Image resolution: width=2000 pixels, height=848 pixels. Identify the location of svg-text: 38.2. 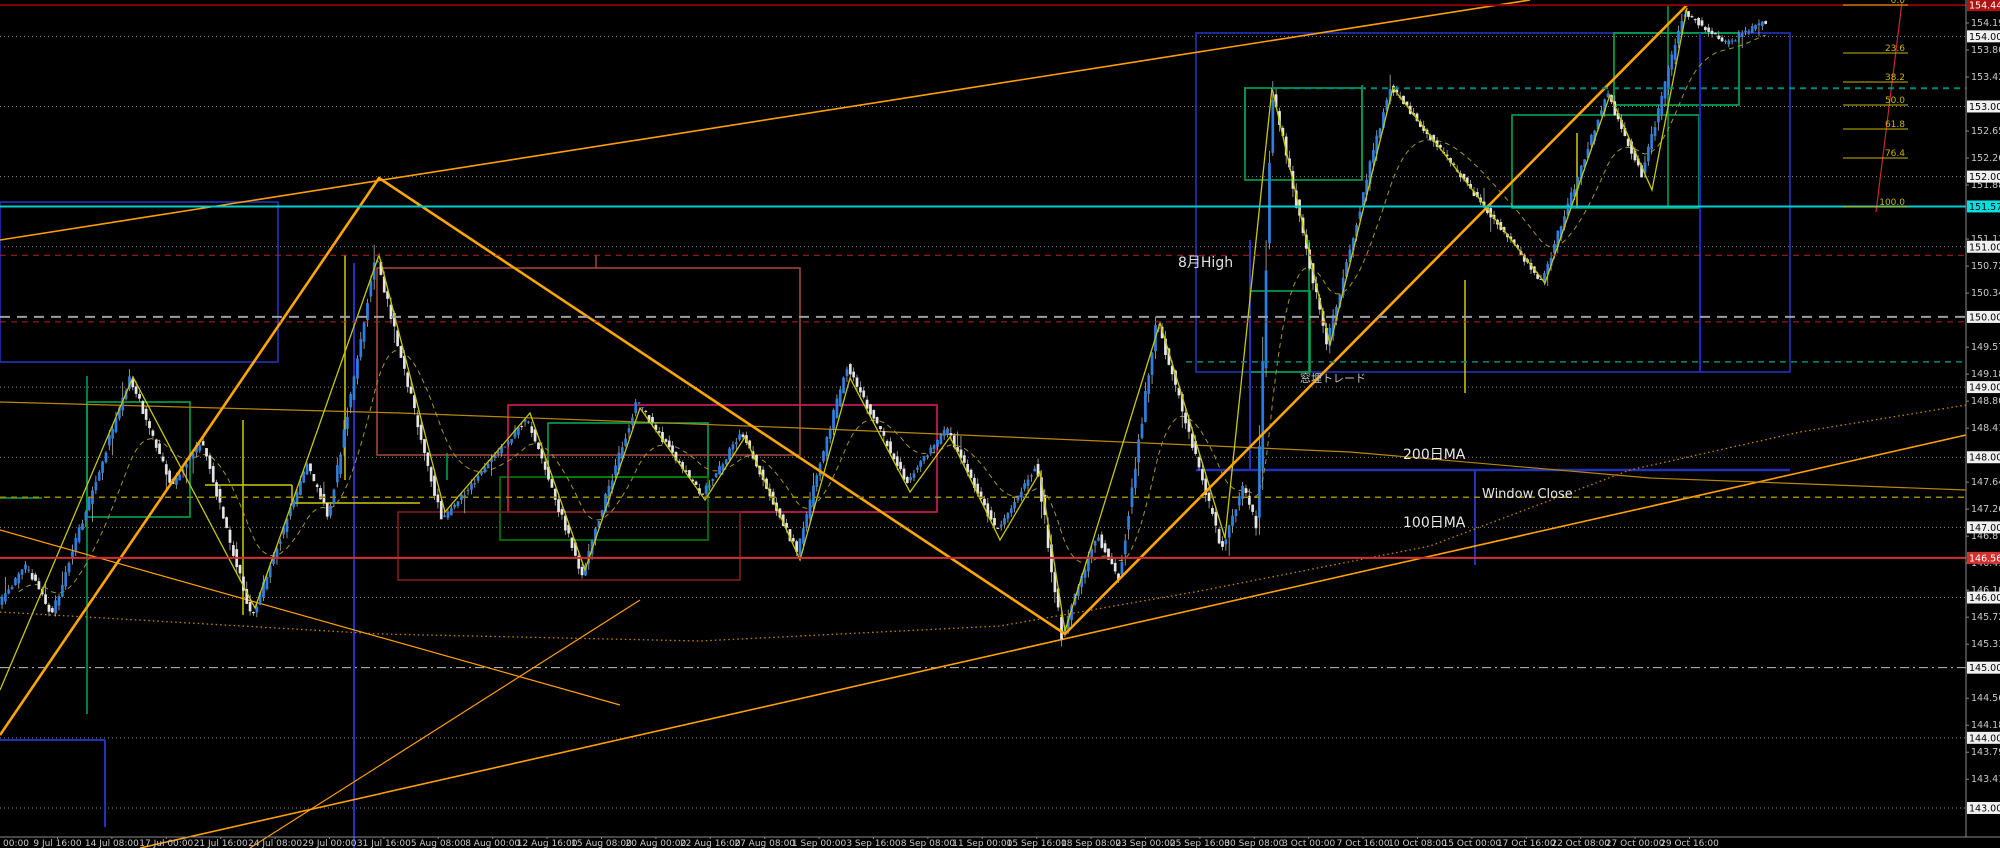
(1895, 78).